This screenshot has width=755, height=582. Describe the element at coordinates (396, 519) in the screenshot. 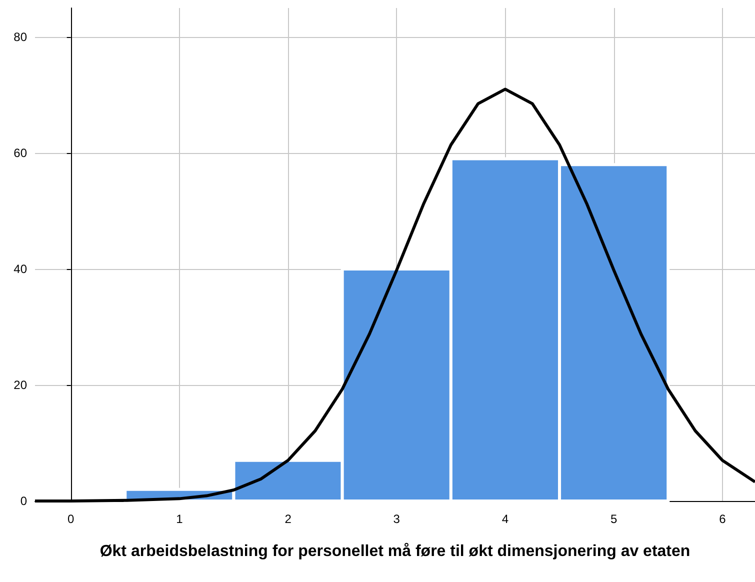

I see `x-tick-label: 3` at that location.